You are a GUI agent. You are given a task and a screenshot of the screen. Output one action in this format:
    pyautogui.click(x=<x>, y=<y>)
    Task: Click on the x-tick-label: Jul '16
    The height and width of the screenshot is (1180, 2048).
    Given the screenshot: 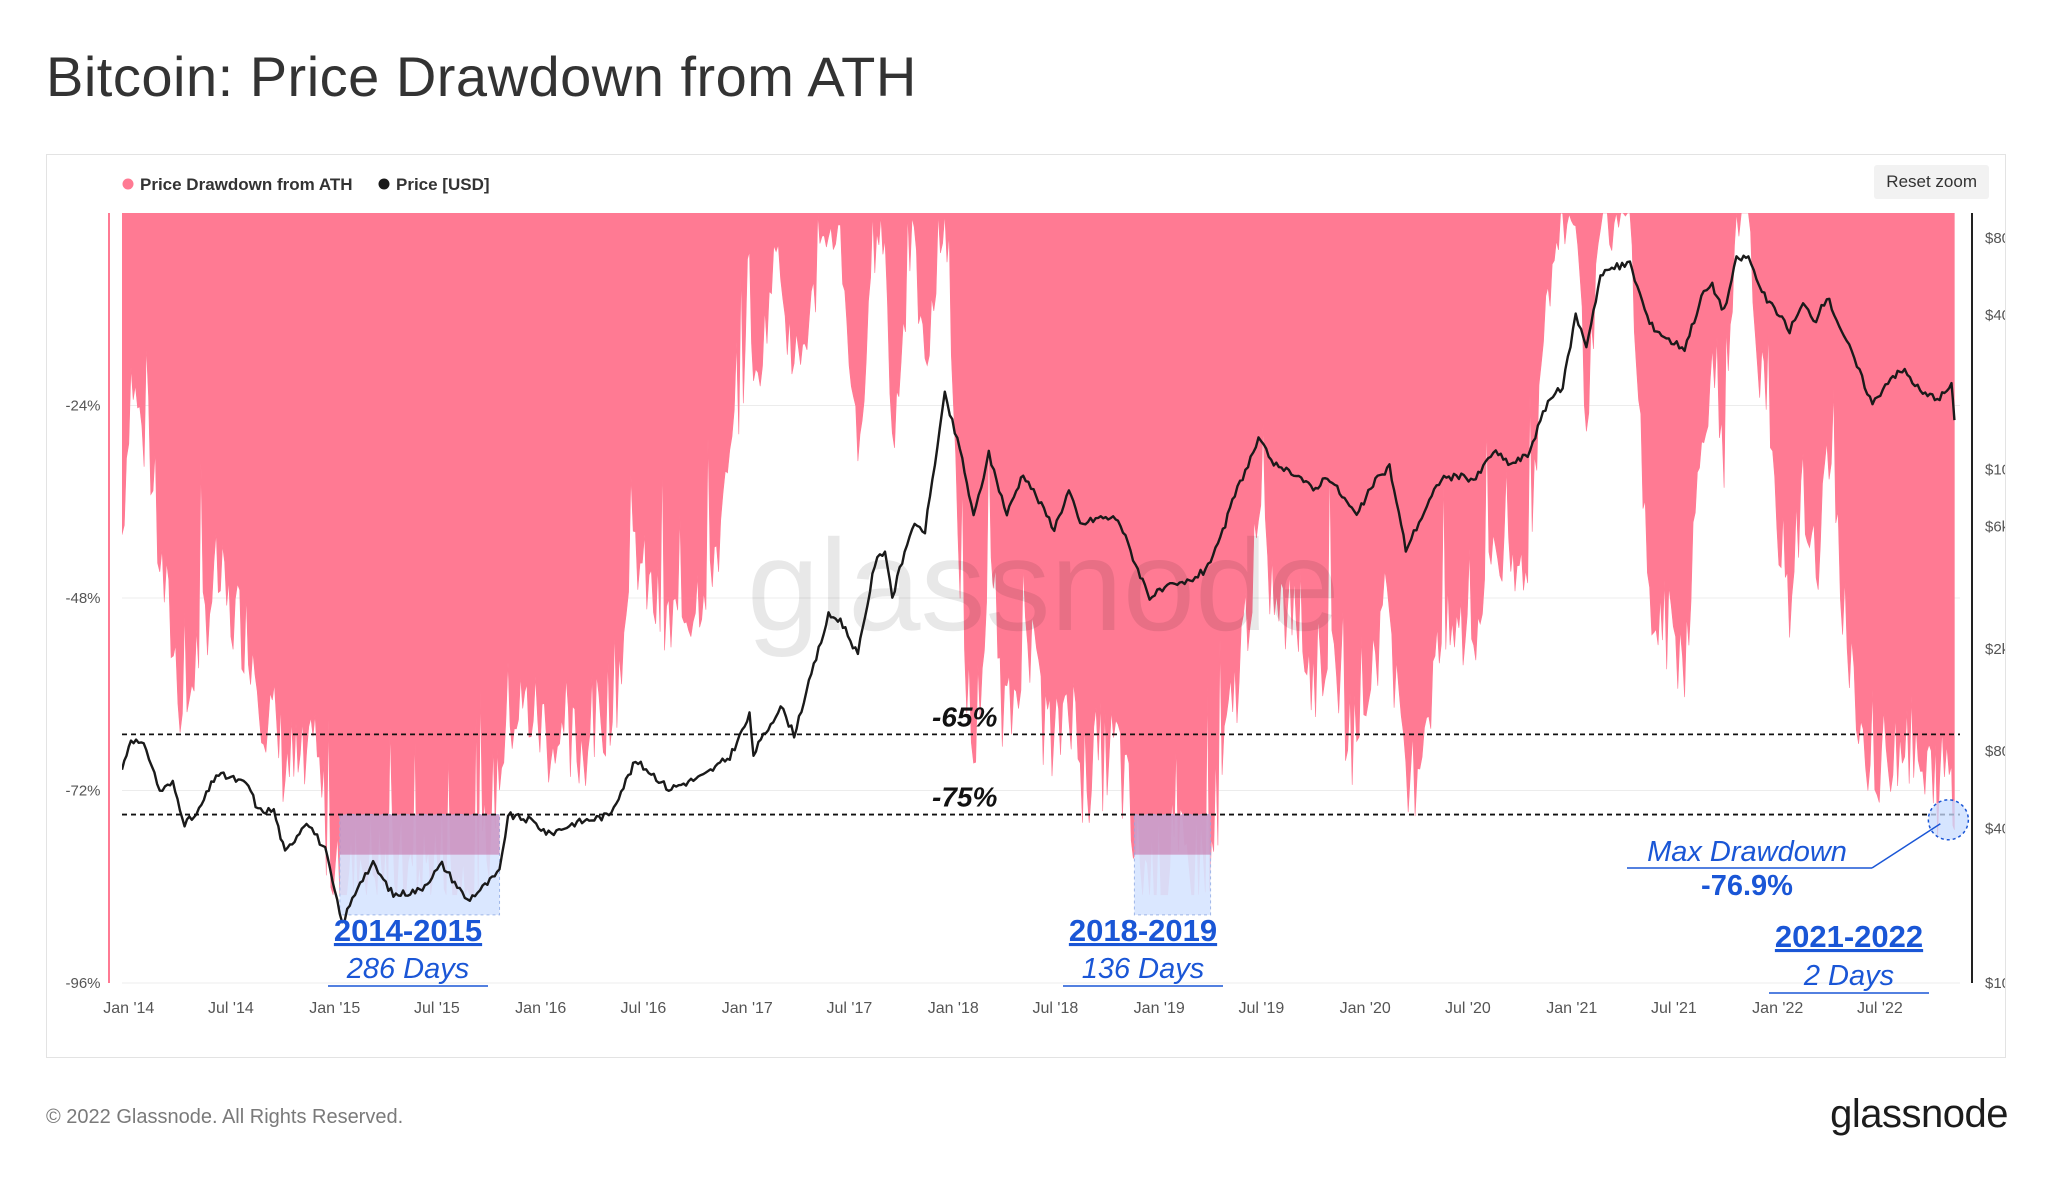 What is the action you would take?
    pyautogui.click(x=644, y=1008)
    